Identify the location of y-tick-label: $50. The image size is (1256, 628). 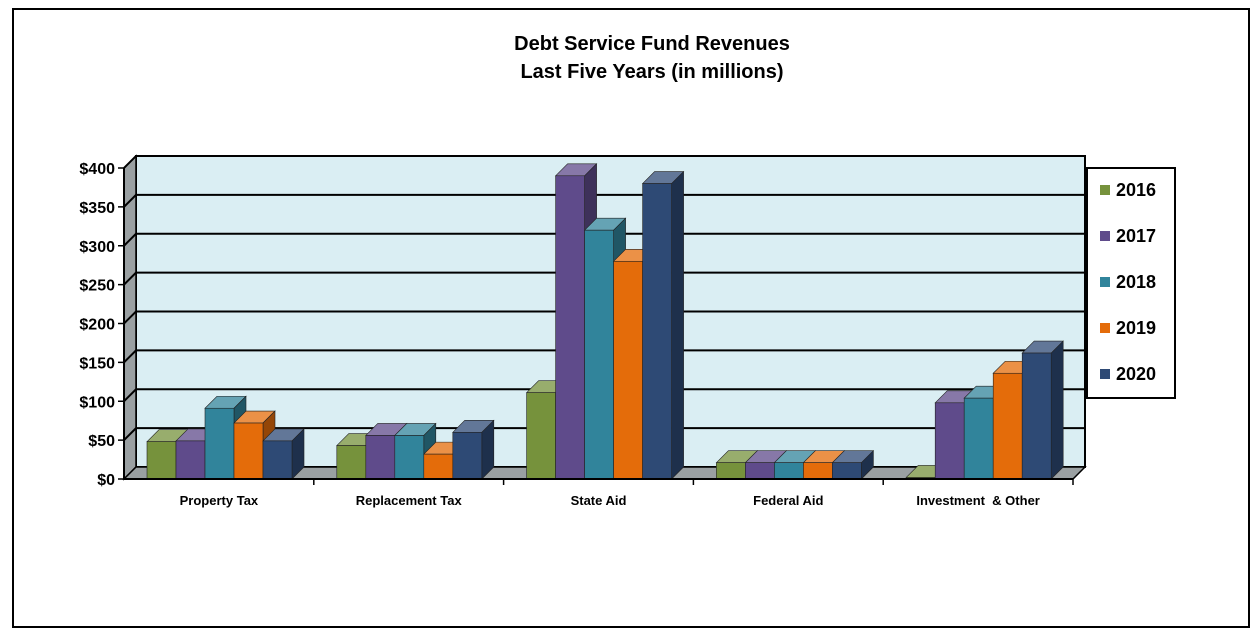
(101, 441).